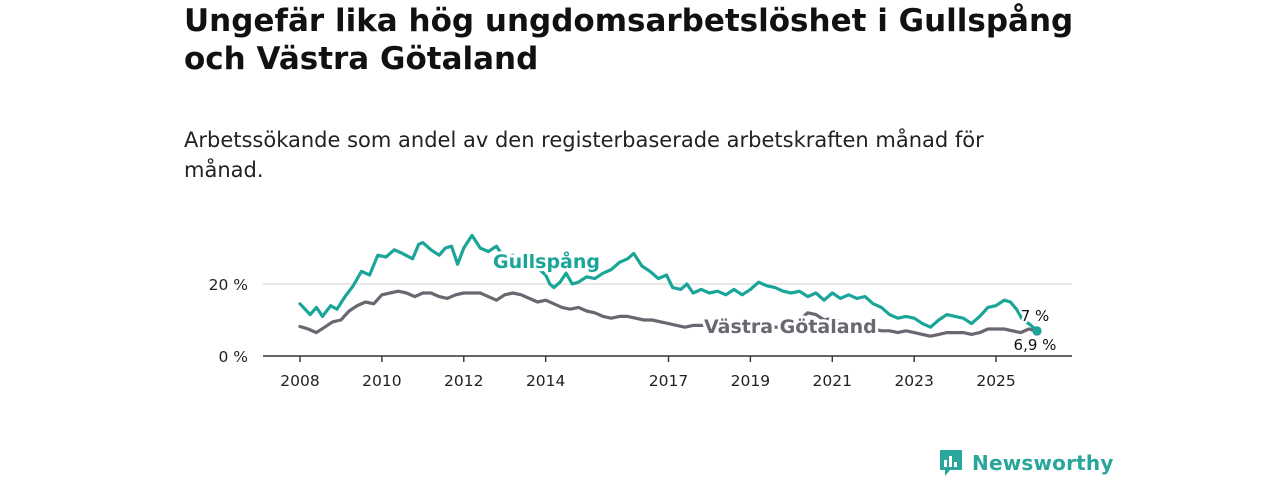 The width and height of the screenshot is (1280, 480). What do you see at coordinates (951, 463) in the screenshot?
I see `newsworthy-logo-icon` at bounding box center [951, 463].